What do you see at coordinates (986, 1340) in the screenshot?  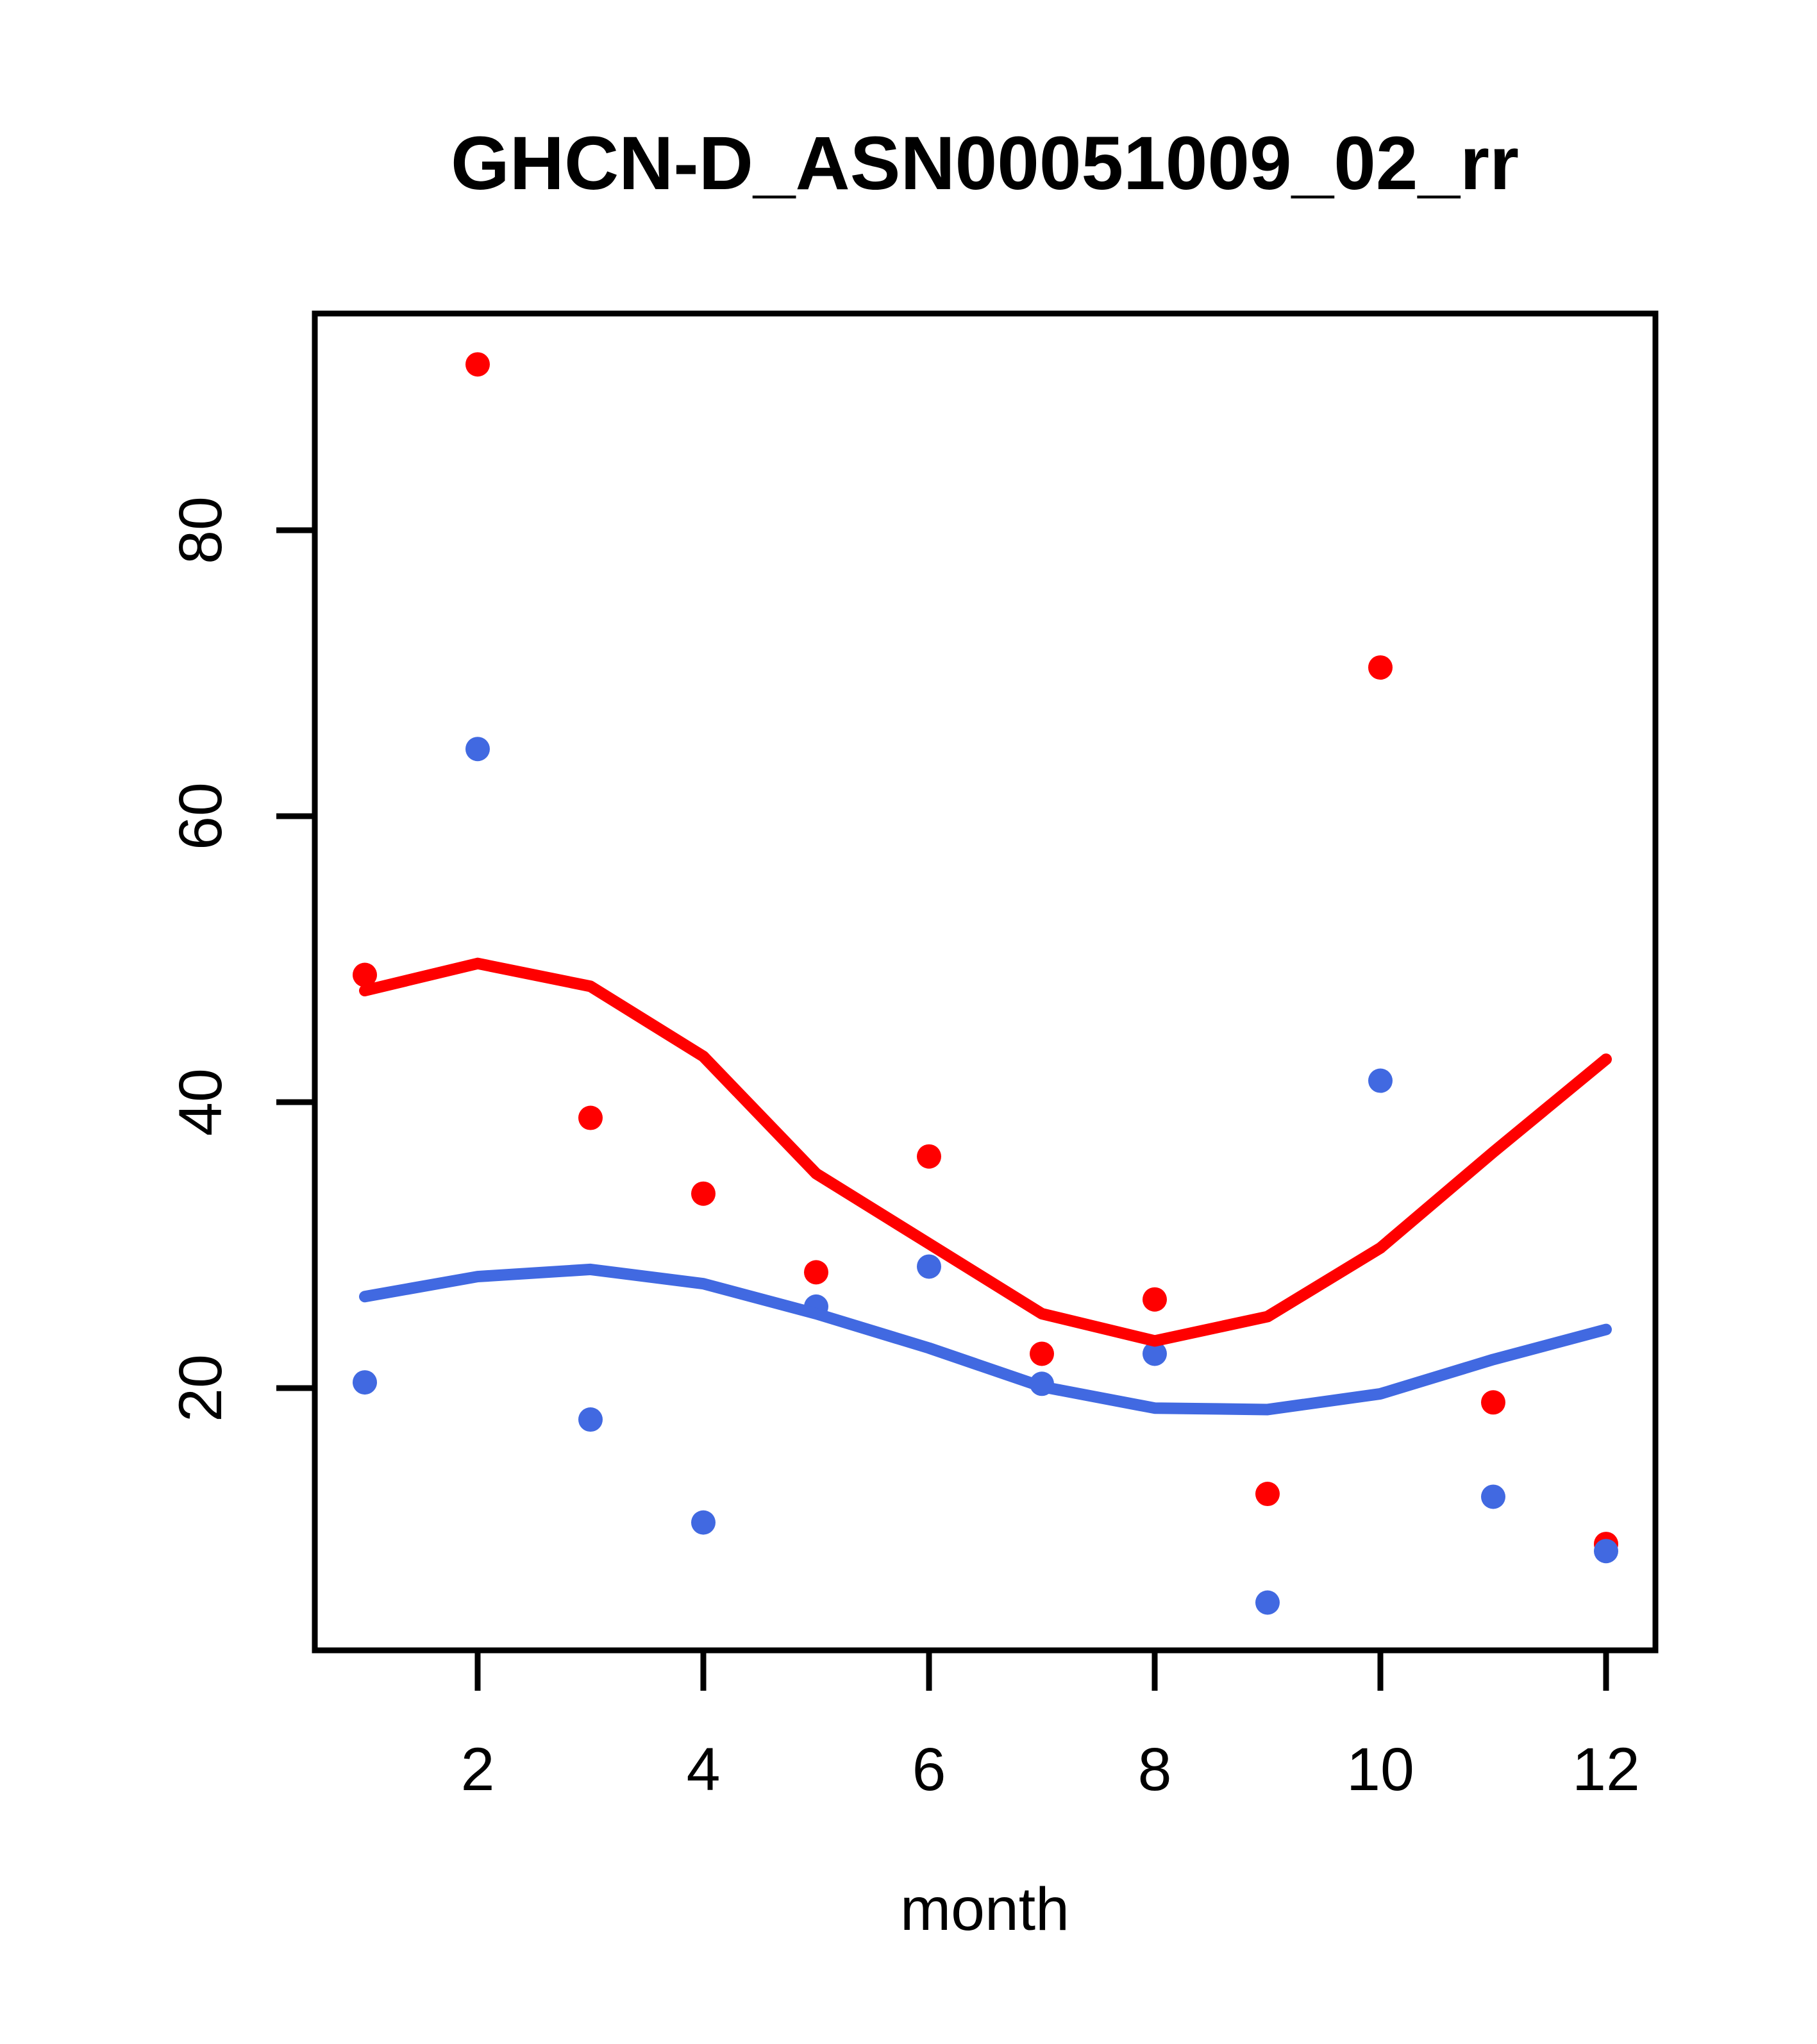 I see `blue-loess-smooth-curve` at bounding box center [986, 1340].